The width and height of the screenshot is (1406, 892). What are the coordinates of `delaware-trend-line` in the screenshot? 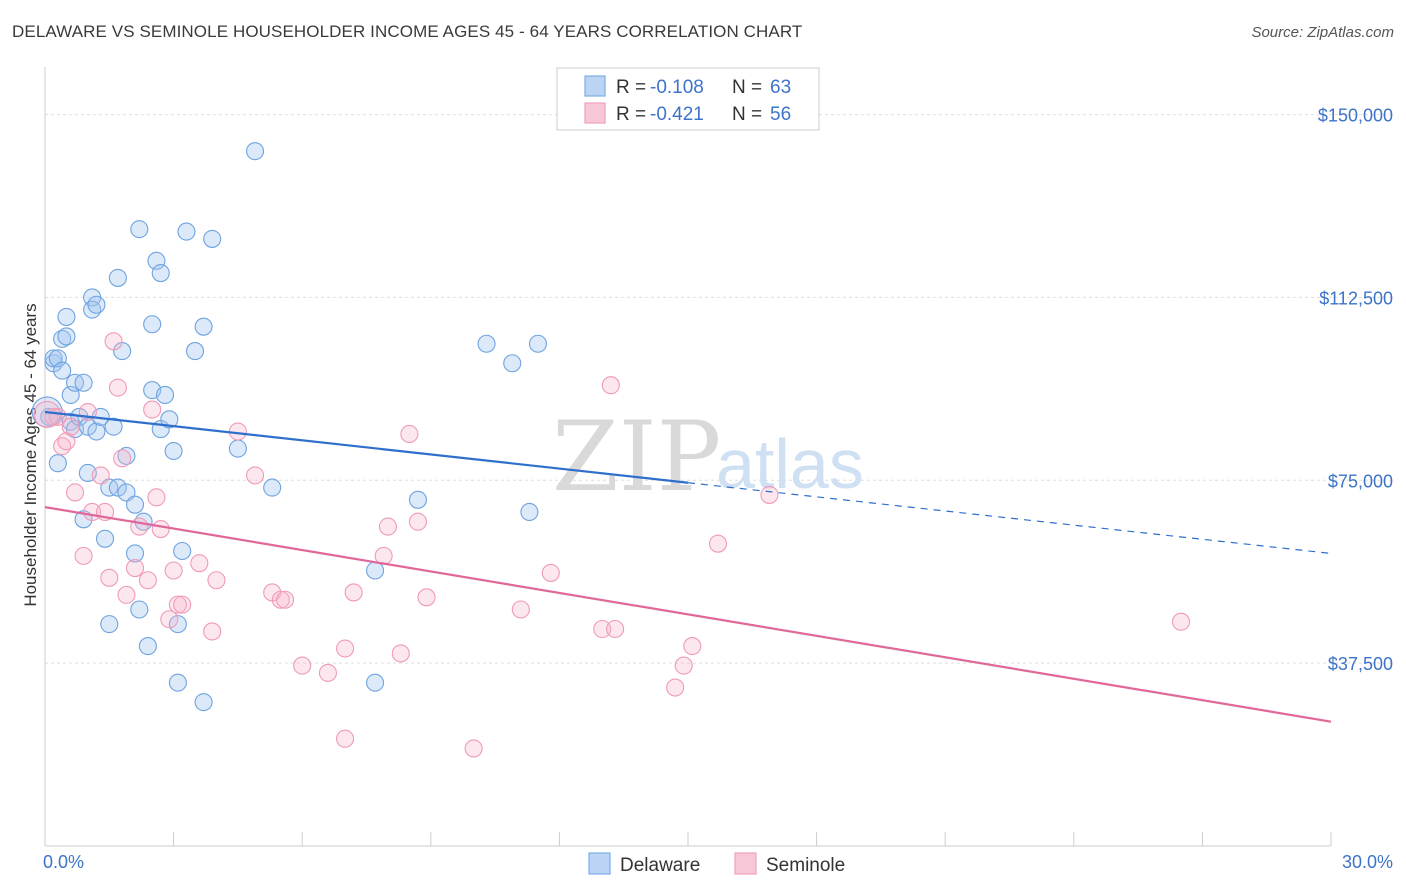 It's located at (366, 447).